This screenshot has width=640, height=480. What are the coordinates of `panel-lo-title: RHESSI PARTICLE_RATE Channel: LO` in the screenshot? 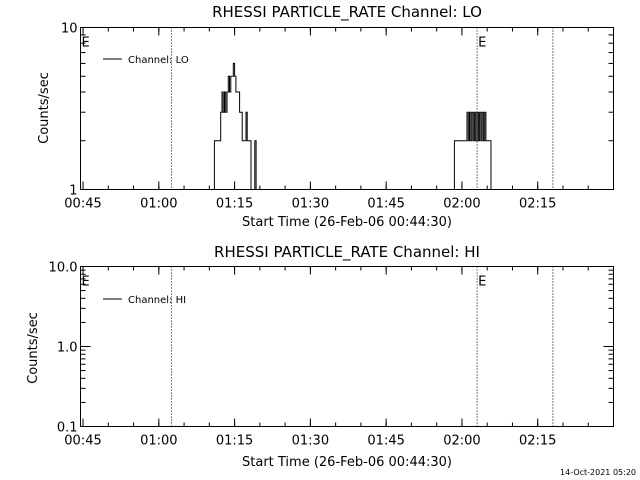 It's located at (347, 12).